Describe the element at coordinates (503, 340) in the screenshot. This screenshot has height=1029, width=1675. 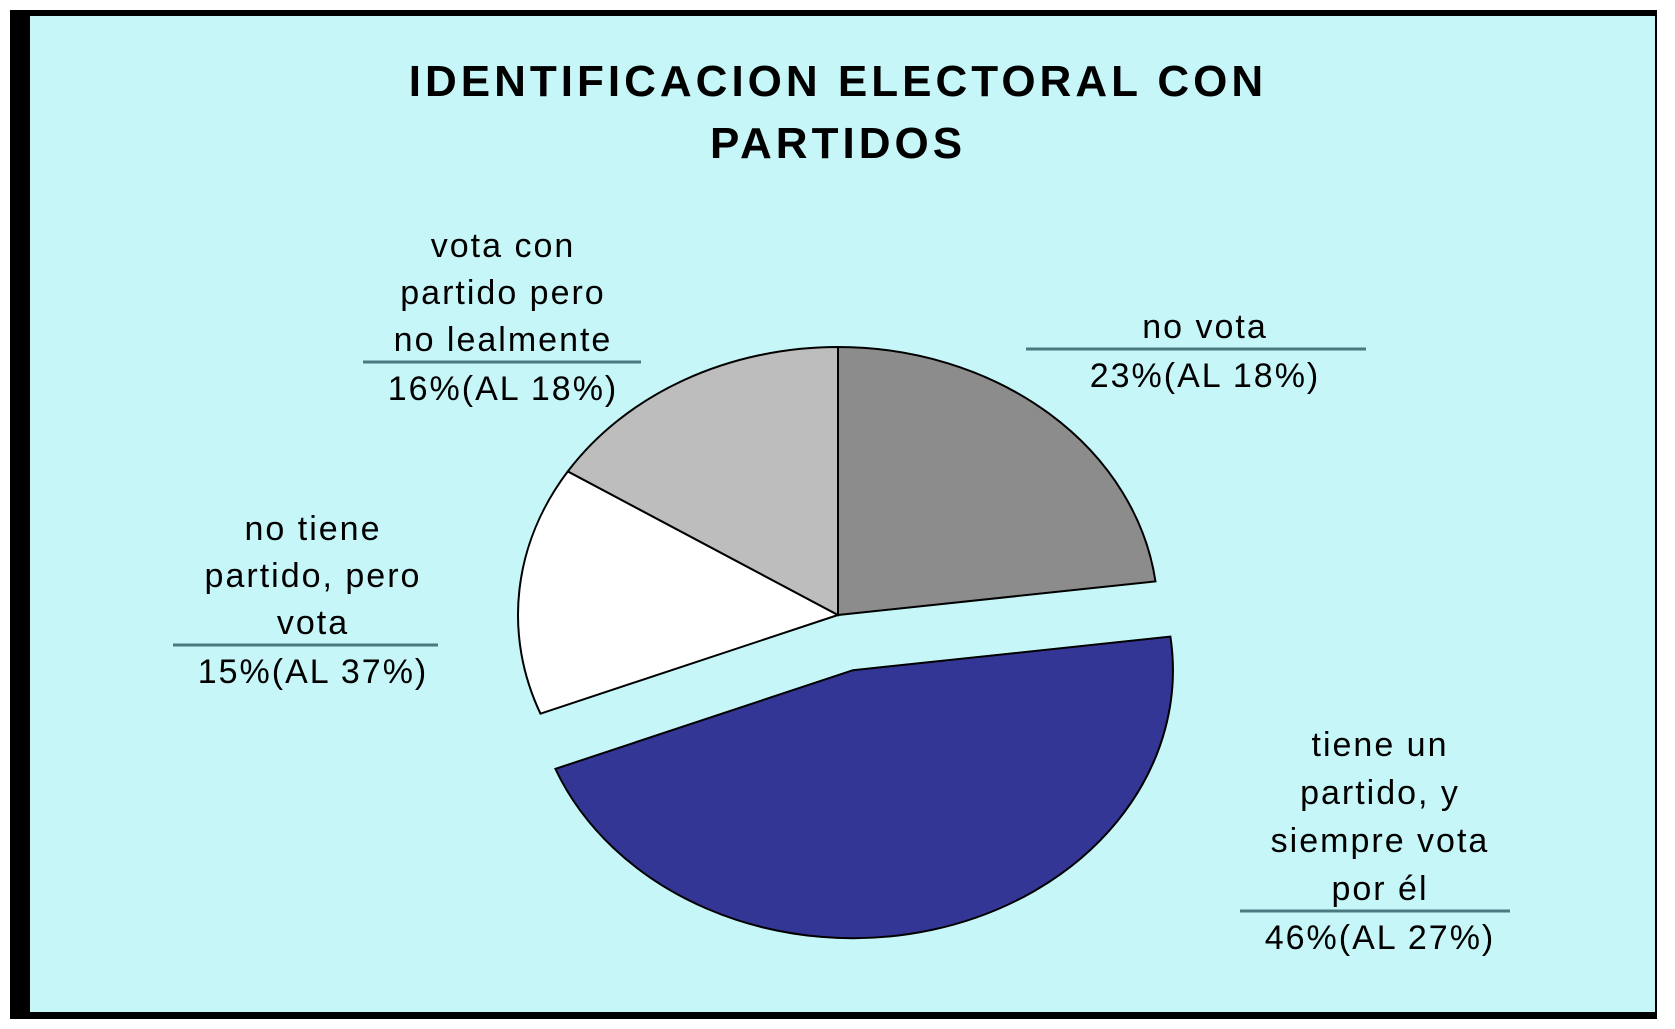
I see `slice-label-no-lealmente: no lealmente` at that location.